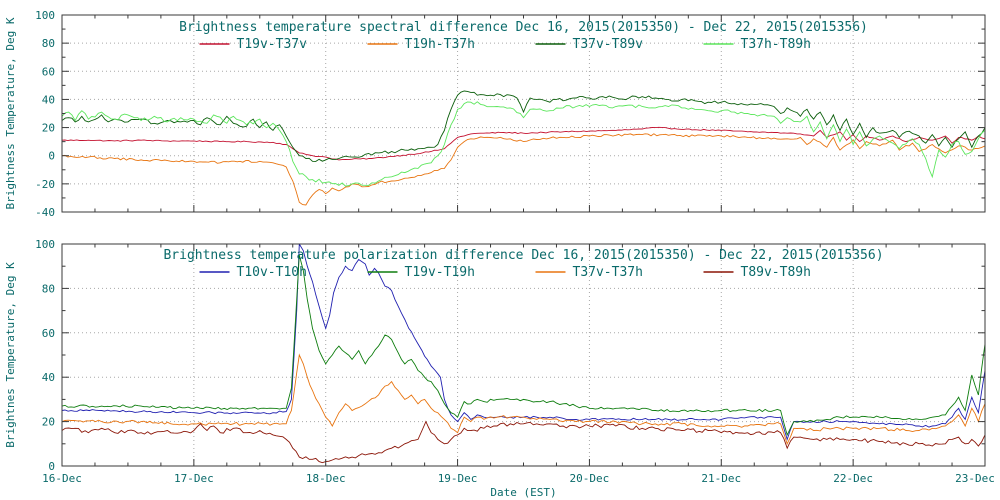 The width and height of the screenshot is (1000, 500). Describe the element at coordinates (853, 478) in the screenshot. I see `x-tick-label: 22-Dec` at that location.